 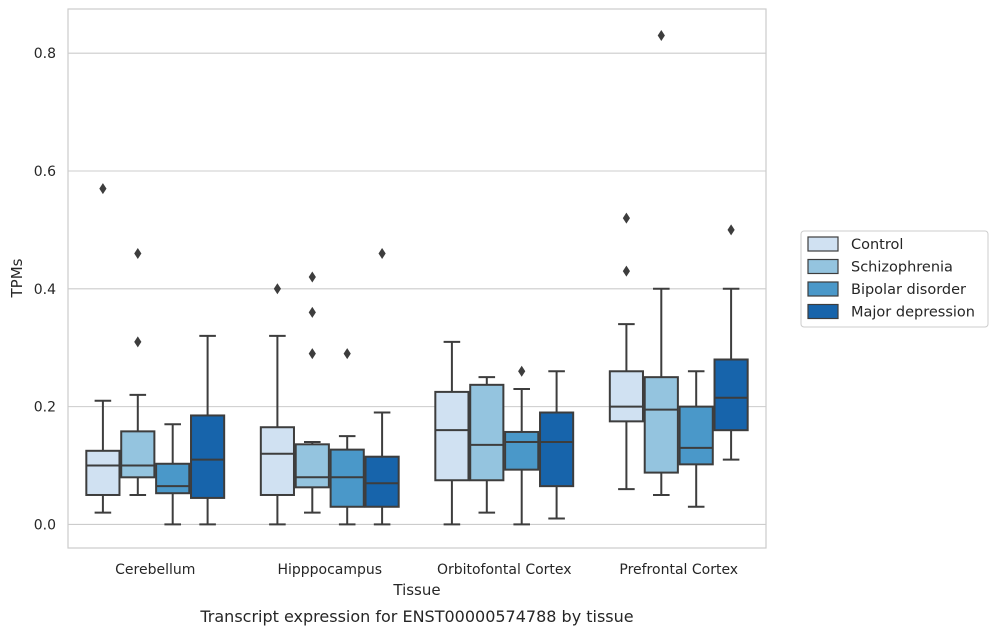 What do you see at coordinates (678, 570) in the screenshot?
I see `x-tick-label: Prefrontal Cortex` at bounding box center [678, 570].